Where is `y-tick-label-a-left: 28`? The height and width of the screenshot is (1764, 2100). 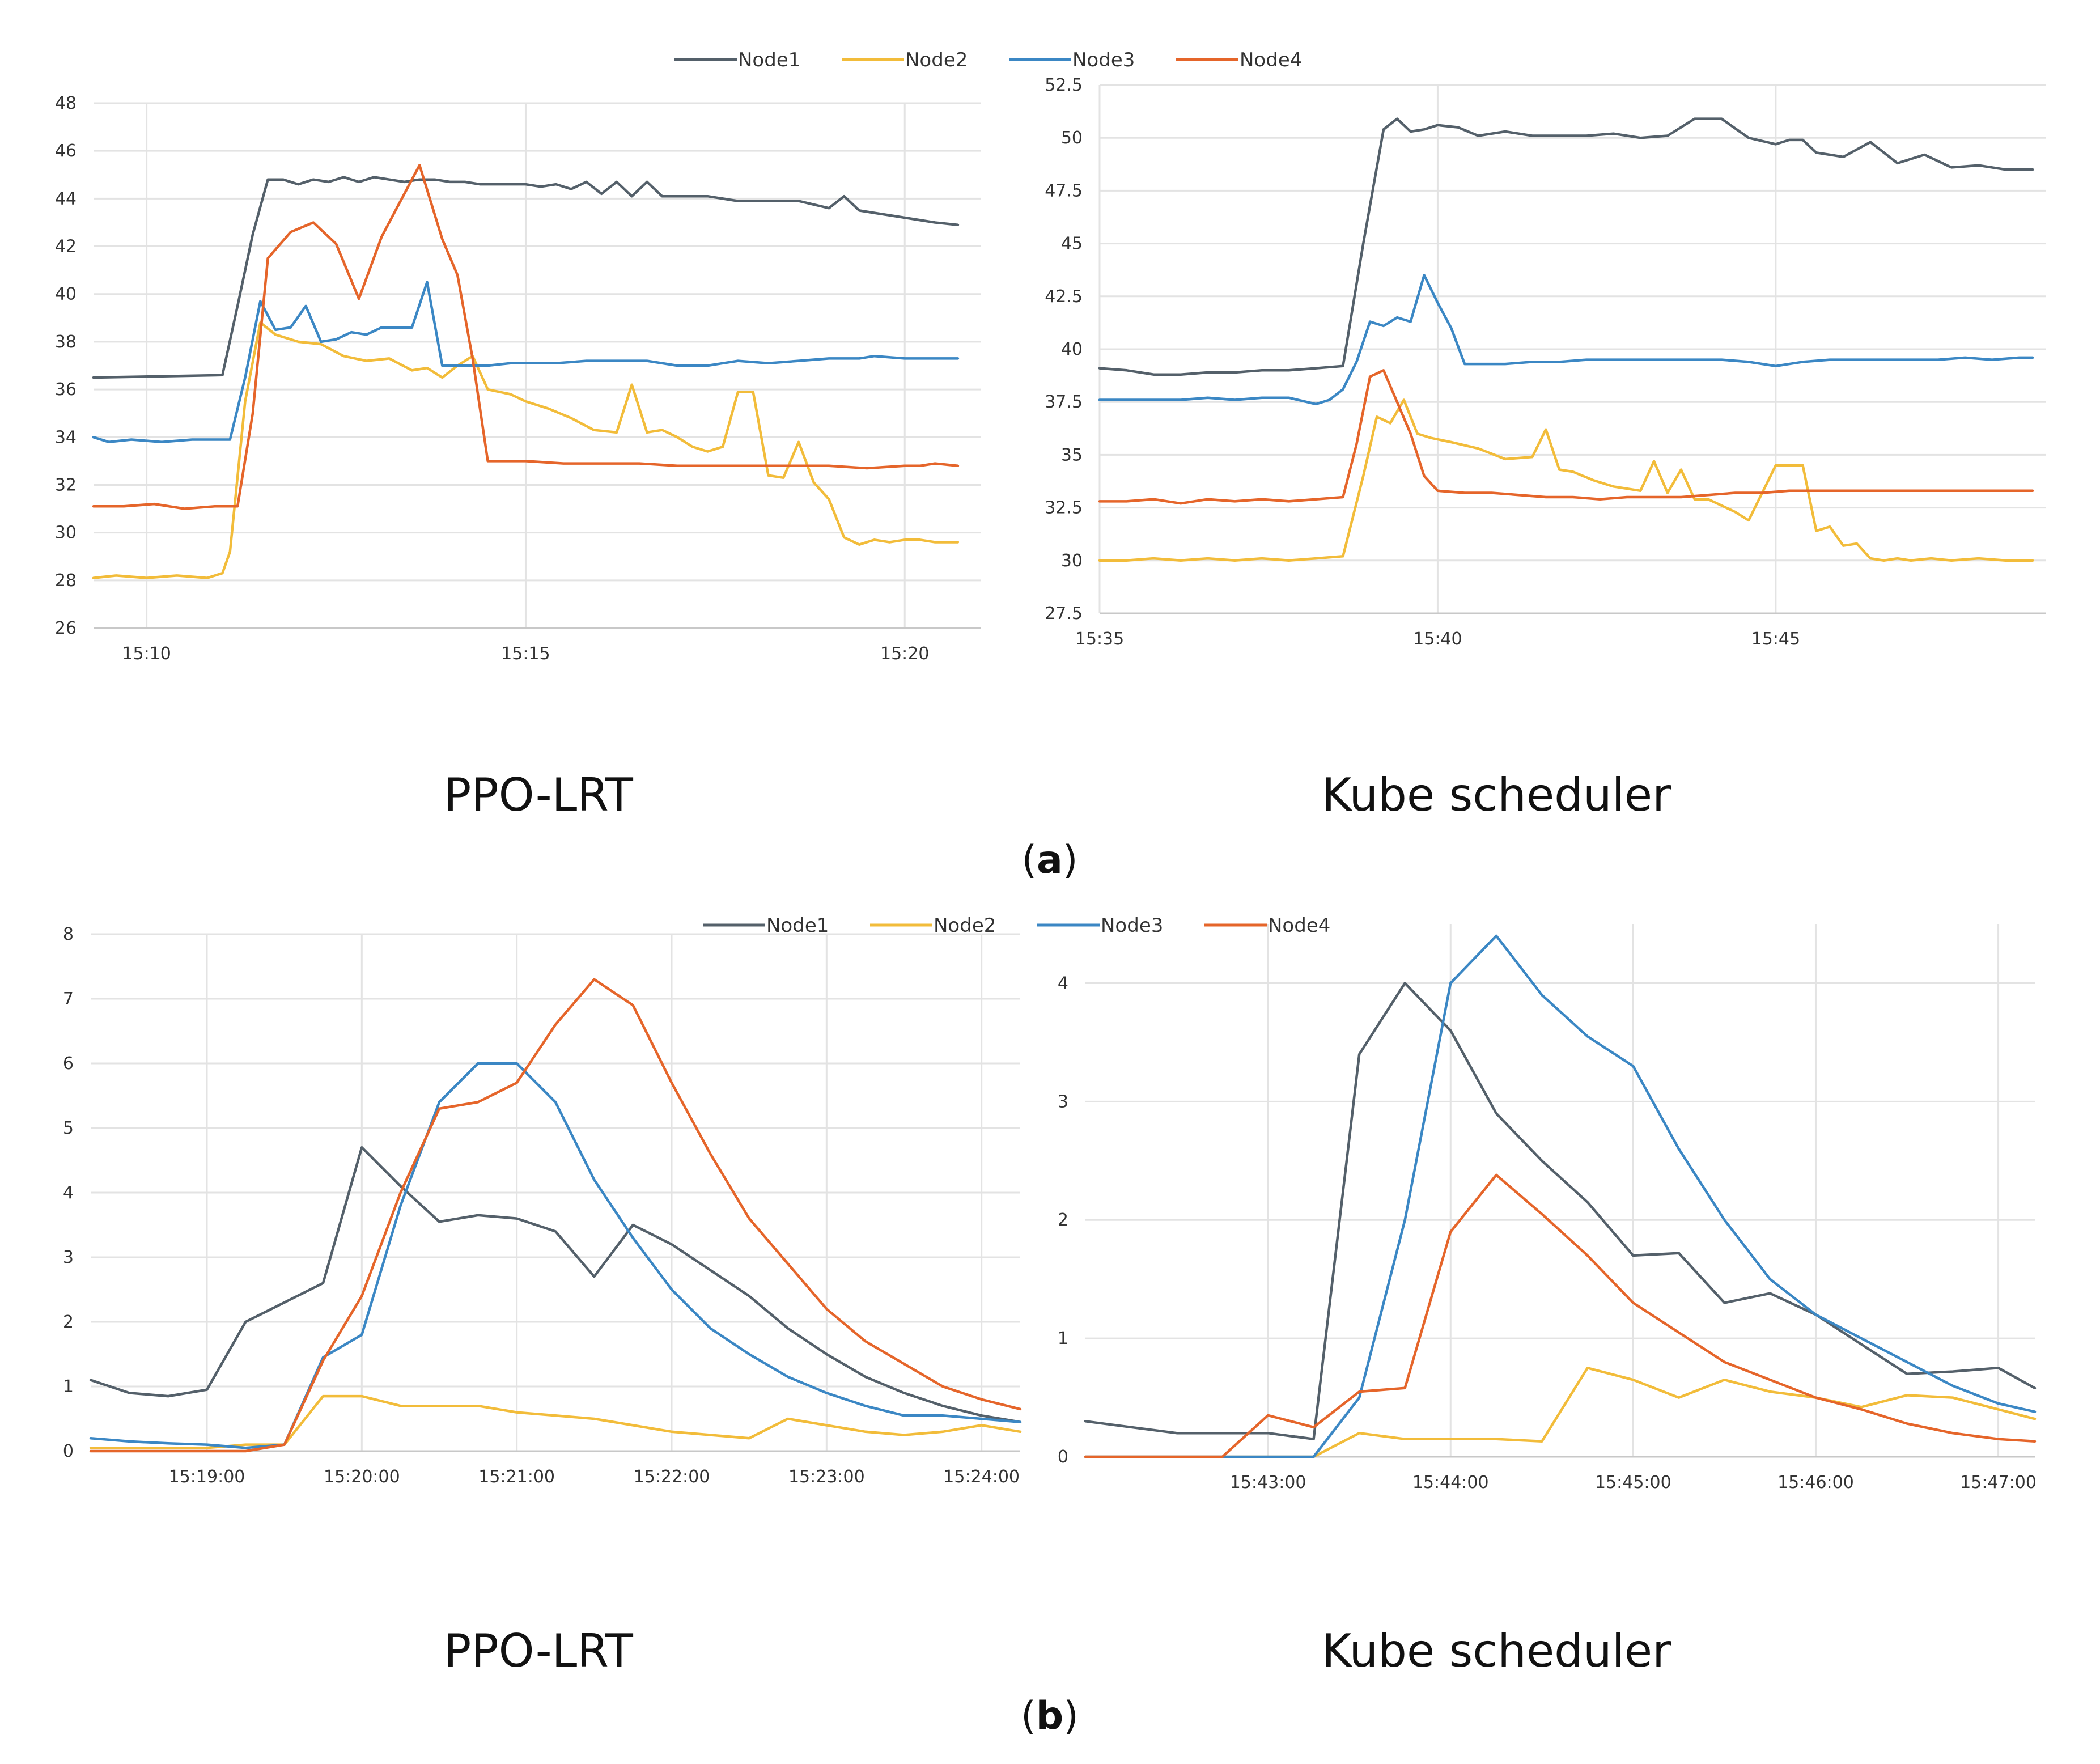 y-tick-label-a-left: 28 is located at coordinates (66, 581).